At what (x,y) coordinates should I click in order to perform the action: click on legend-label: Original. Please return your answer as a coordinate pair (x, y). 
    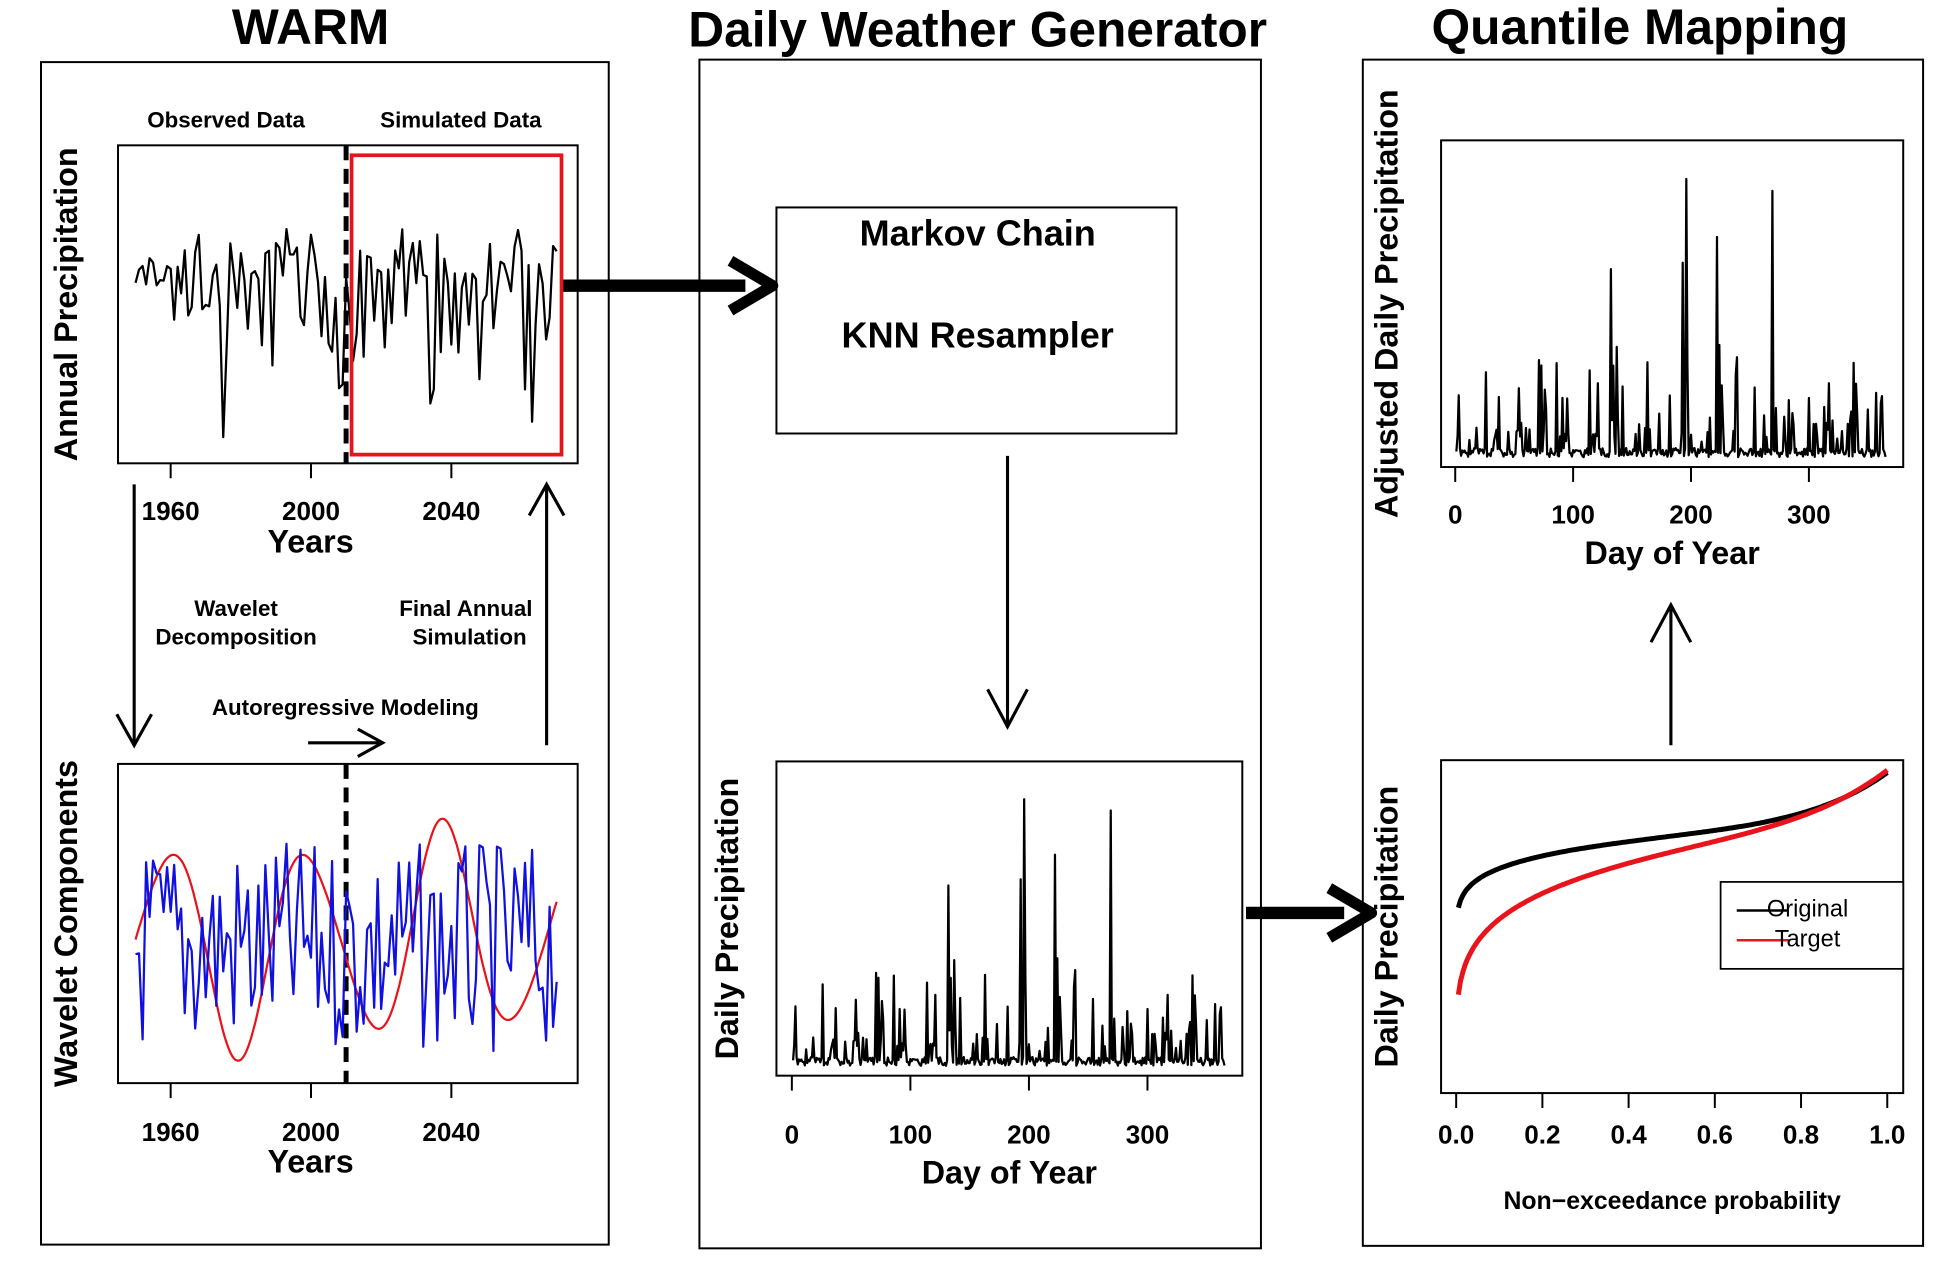
    Looking at the image, I should click on (1807, 910).